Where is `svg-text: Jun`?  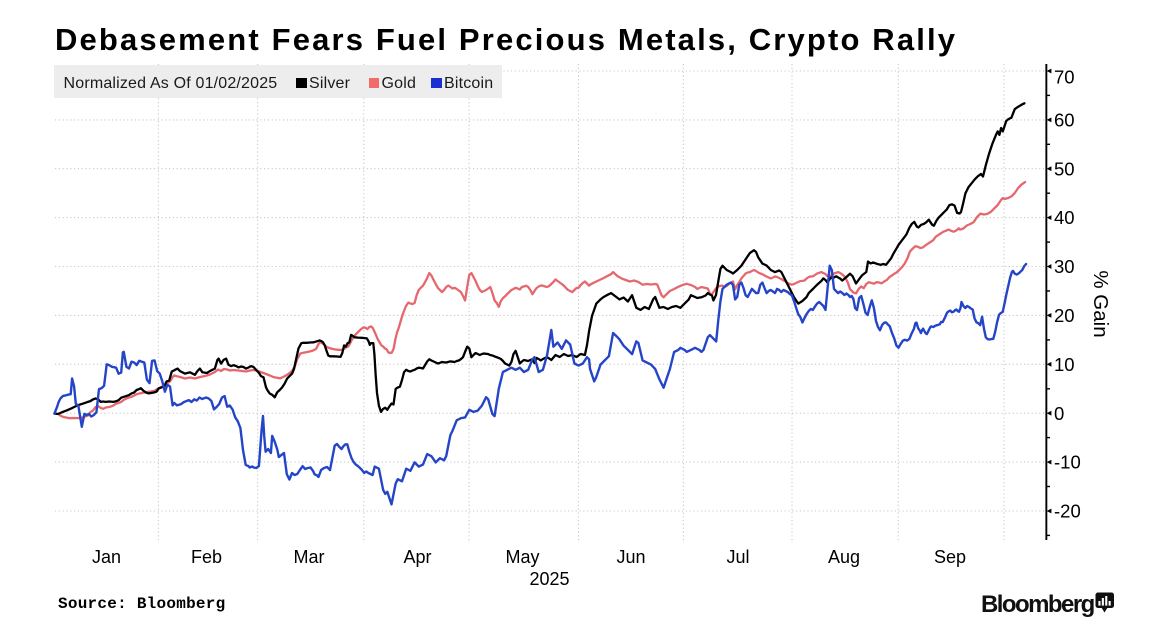 svg-text: Jun is located at coordinates (630, 557).